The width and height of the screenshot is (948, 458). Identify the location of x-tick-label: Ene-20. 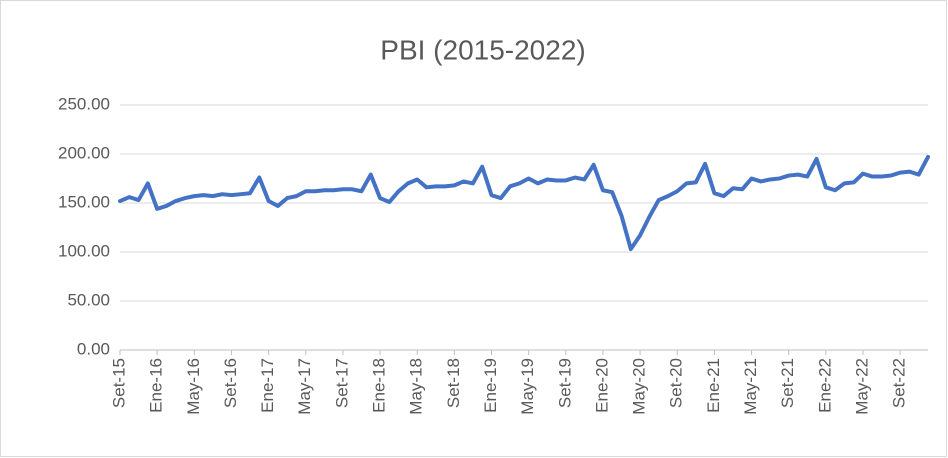
(601, 385).